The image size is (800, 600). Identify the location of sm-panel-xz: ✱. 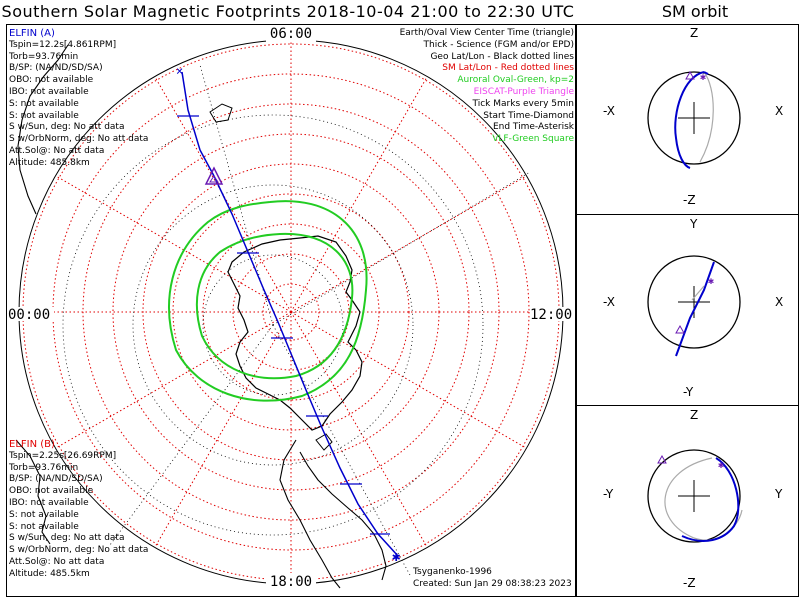
(694, 119).